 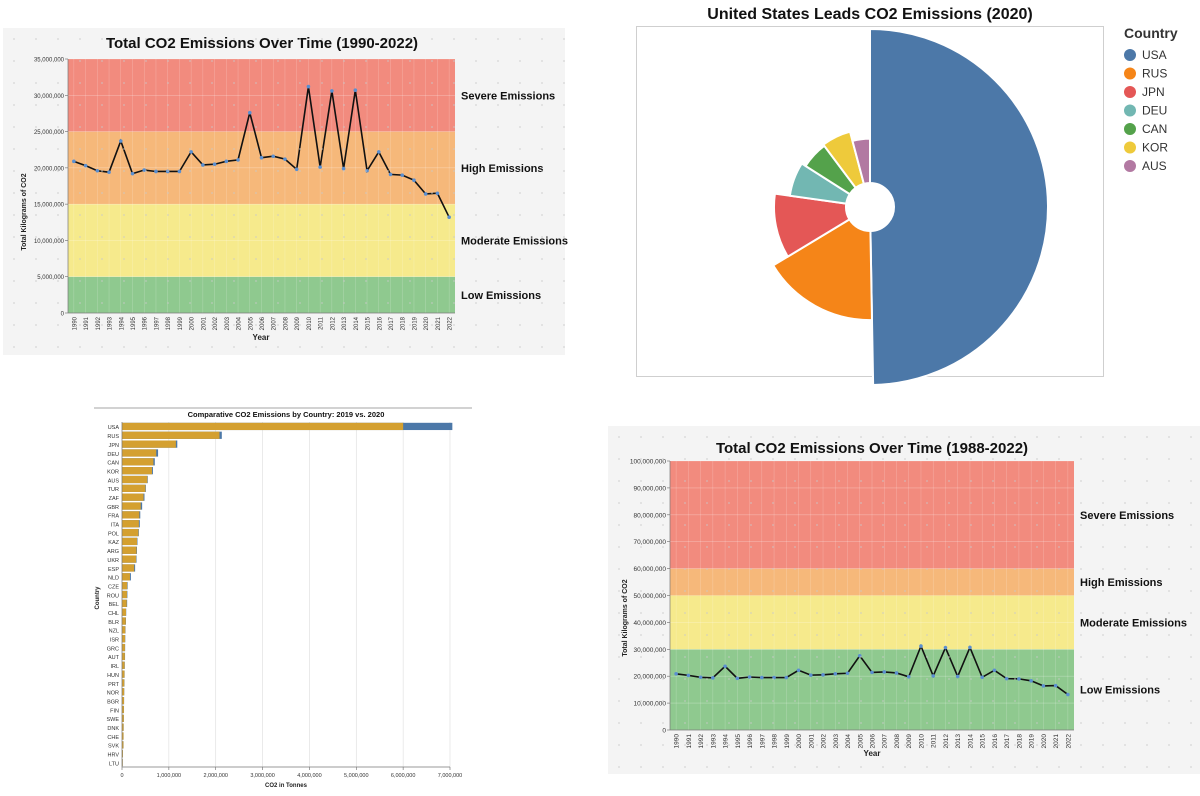 I want to click on x-tick-label: 2022, so click(x=451, y=323).